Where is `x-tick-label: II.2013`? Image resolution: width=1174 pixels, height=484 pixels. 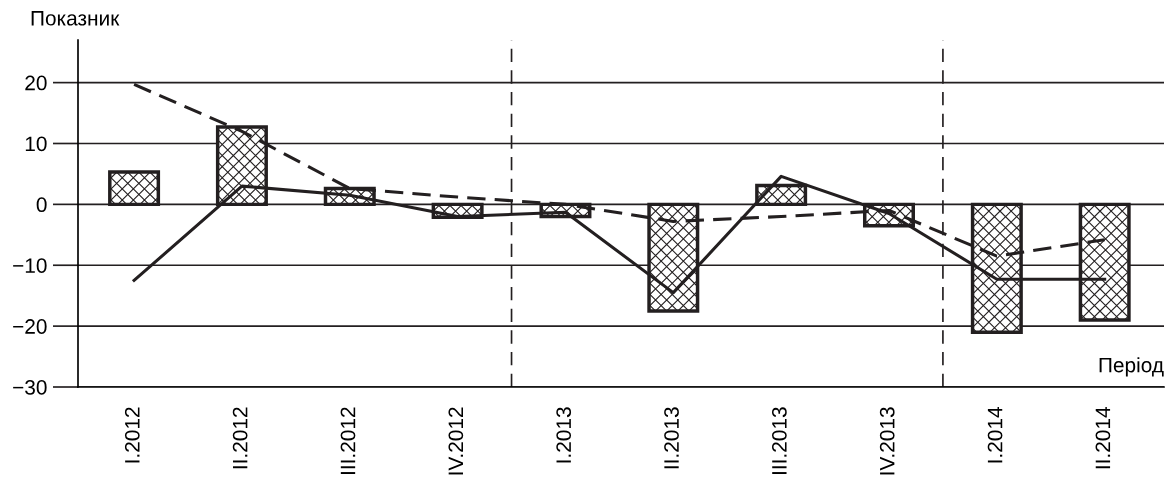
x-tick-label: II.2013 is located at coordinates (671, 438).